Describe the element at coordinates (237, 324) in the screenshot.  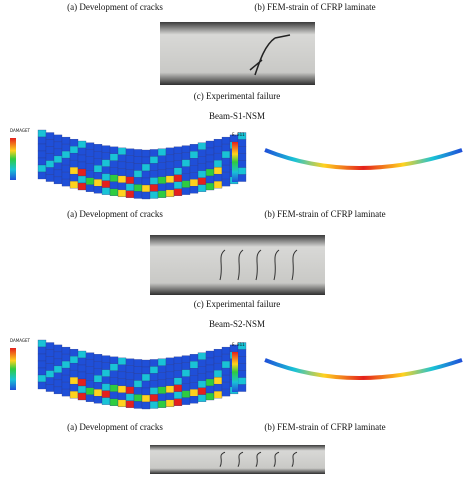
I see `beam-title: Beam-S2-NSM` at that location.